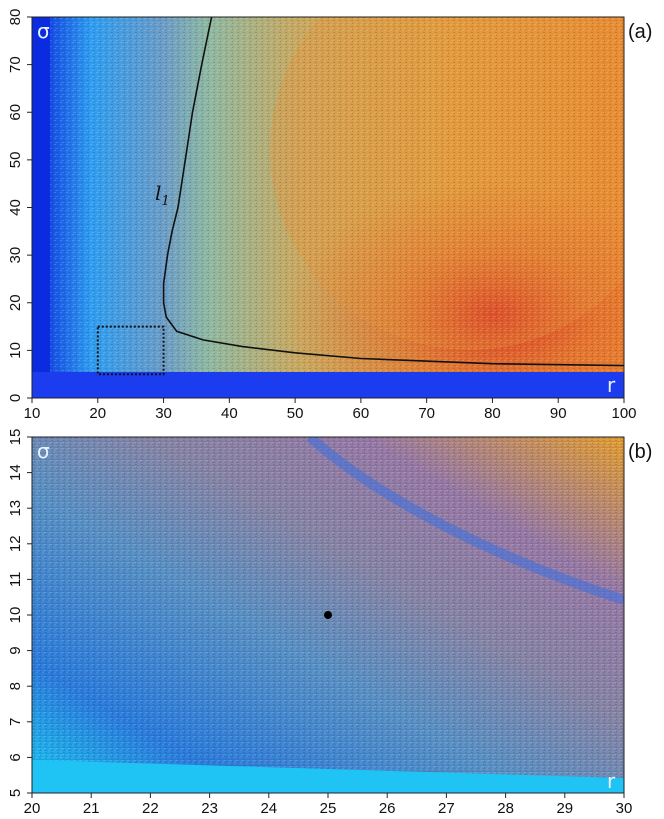  Describe the element at coordinates (15, 64) in the screenshot. I see `panel-a-y-tick-label: 70` at that location.